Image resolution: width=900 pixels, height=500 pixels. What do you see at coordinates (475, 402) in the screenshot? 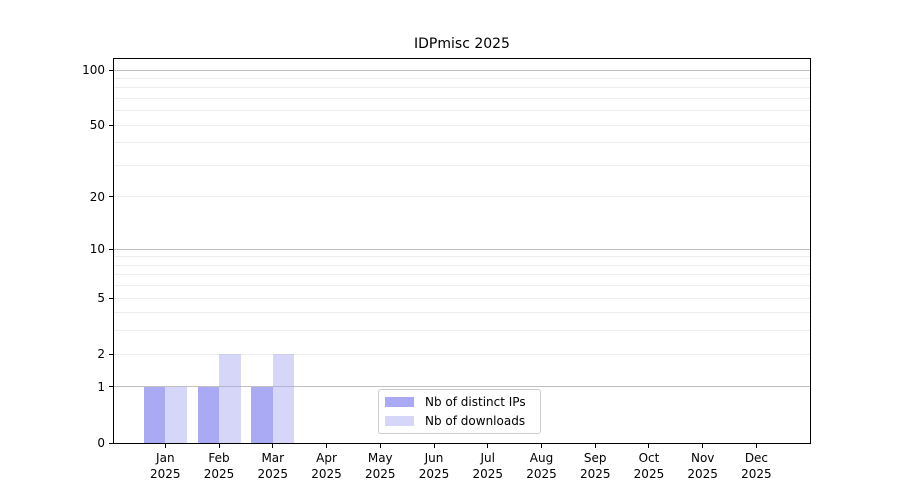
I see `legend-label-distinct-ips: Nb of distinct IPs` at bounding box center [475, 402].